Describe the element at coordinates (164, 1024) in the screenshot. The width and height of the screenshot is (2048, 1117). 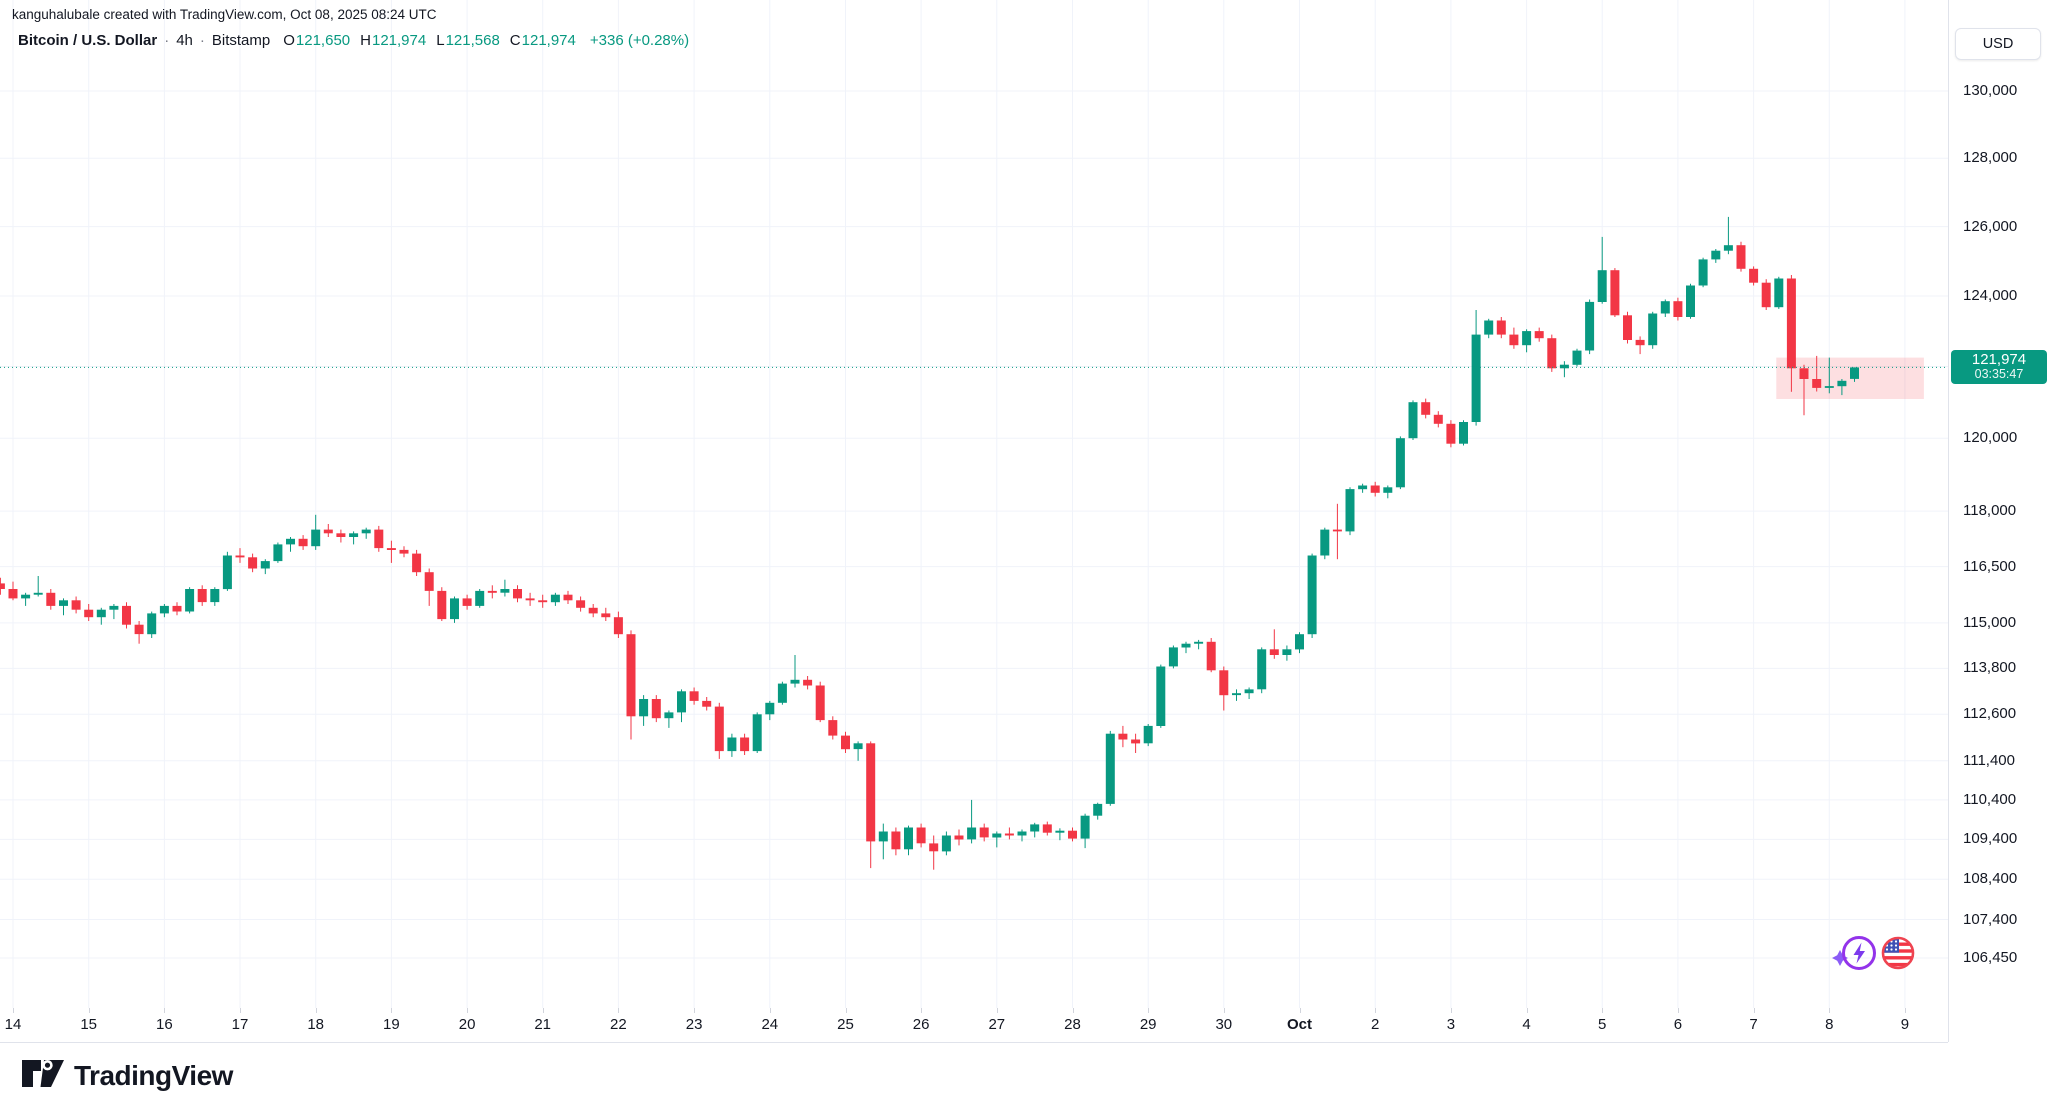
I see `time-tick-label: 16` at that location.